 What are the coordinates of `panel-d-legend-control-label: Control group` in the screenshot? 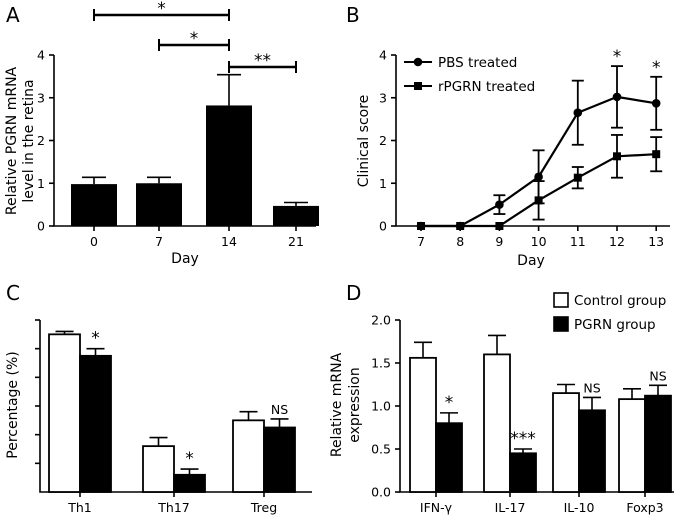 It's located at (620, 301).